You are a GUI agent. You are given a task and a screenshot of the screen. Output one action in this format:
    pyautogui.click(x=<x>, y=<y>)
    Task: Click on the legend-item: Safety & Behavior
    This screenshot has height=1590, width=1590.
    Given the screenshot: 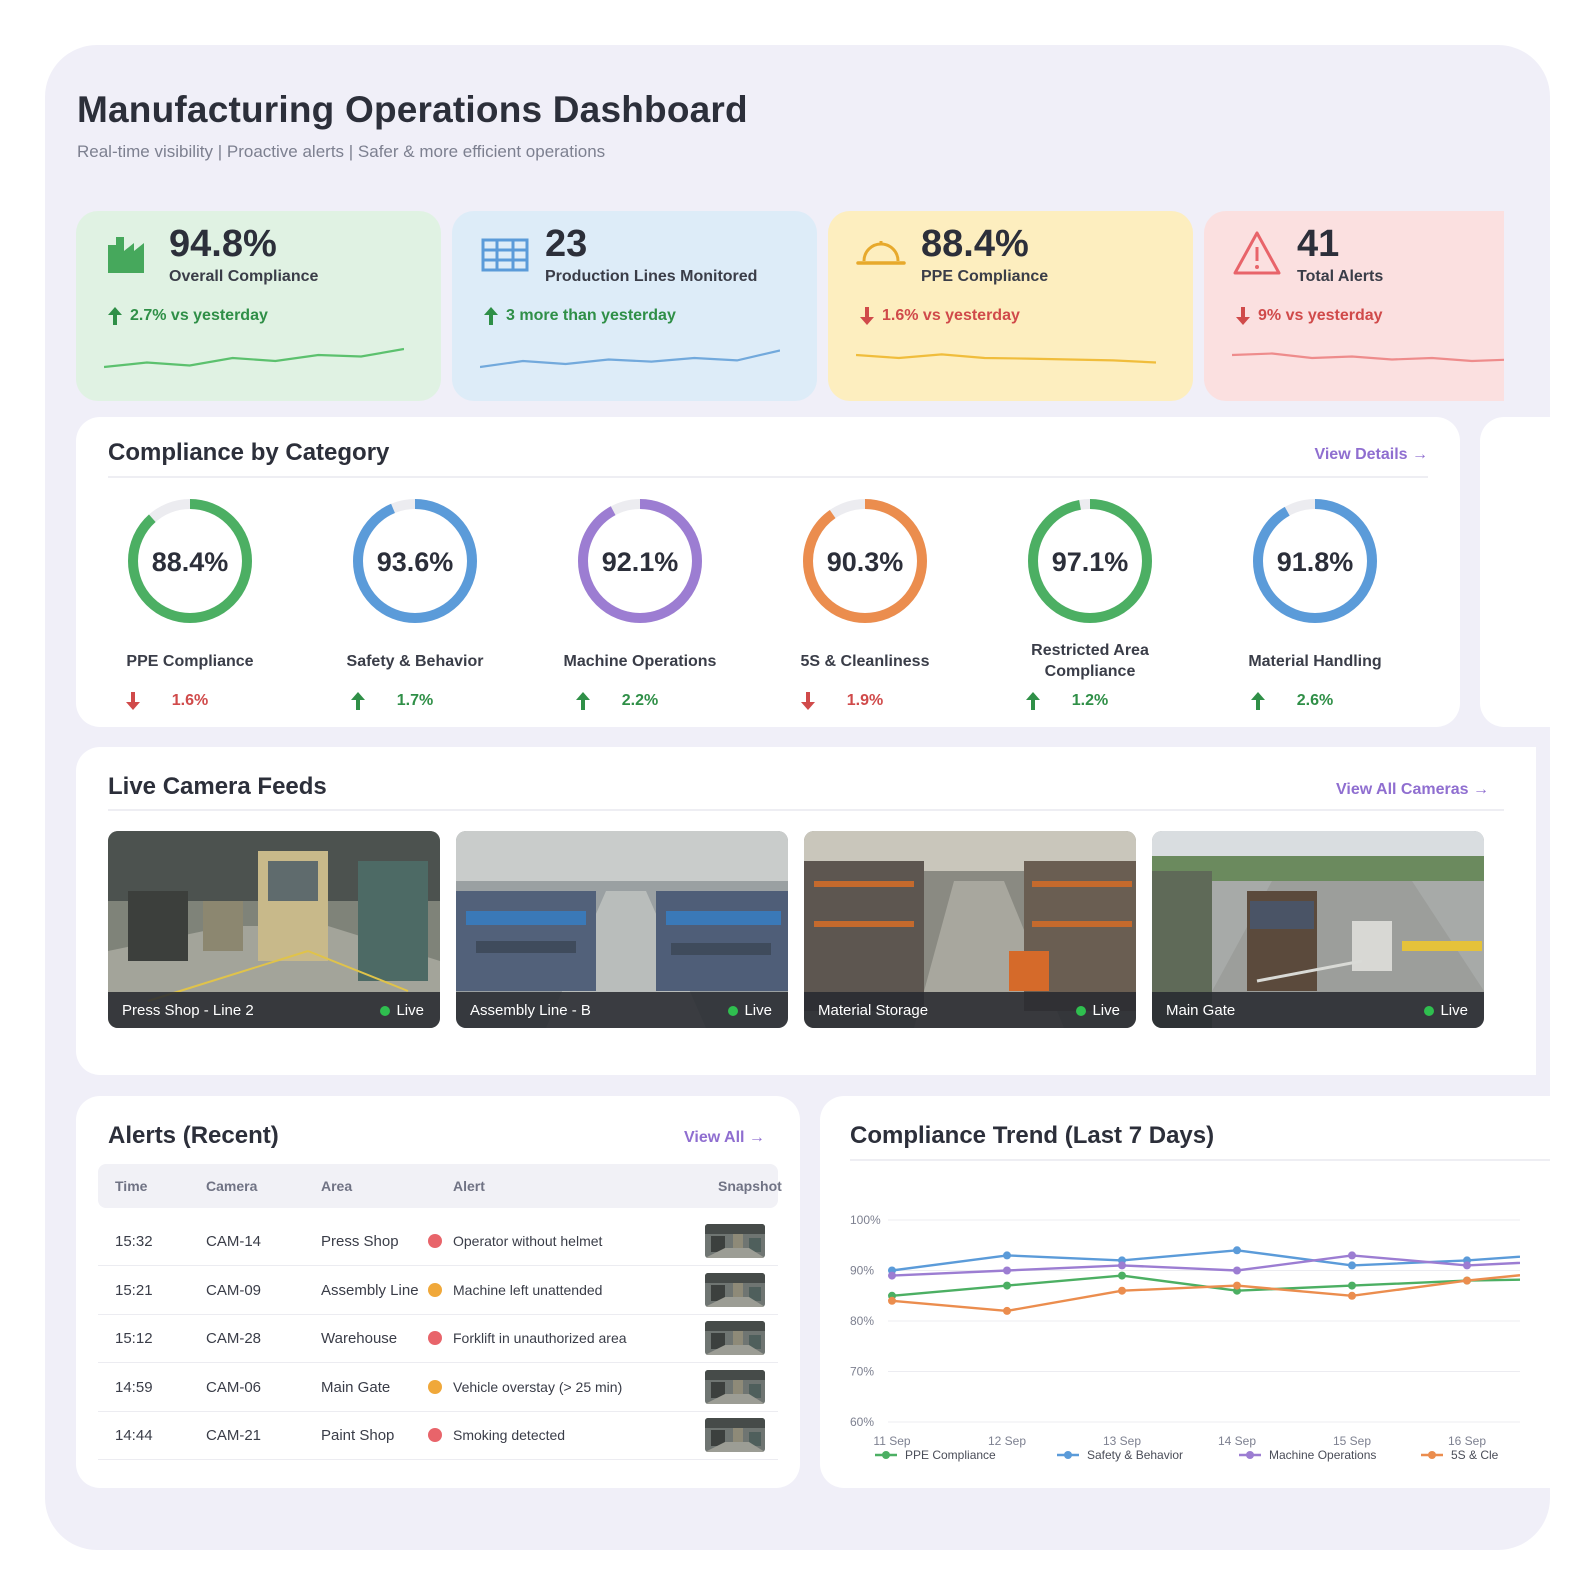 What is the action you would take?
    pyautogui.click(x=1120, y=1455)
    